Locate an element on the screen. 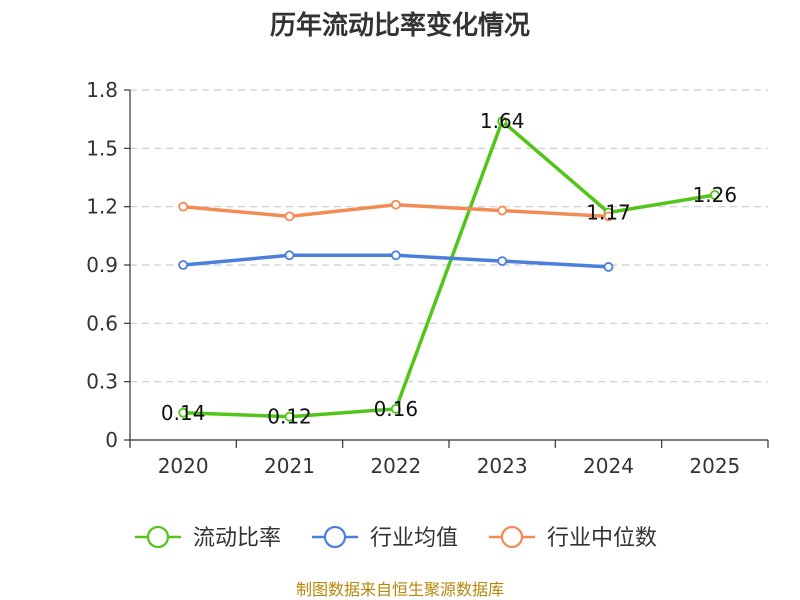 The height and width of the screenshot is (600, 800). series-0-point-2022 is located at coordinates (395, 408).